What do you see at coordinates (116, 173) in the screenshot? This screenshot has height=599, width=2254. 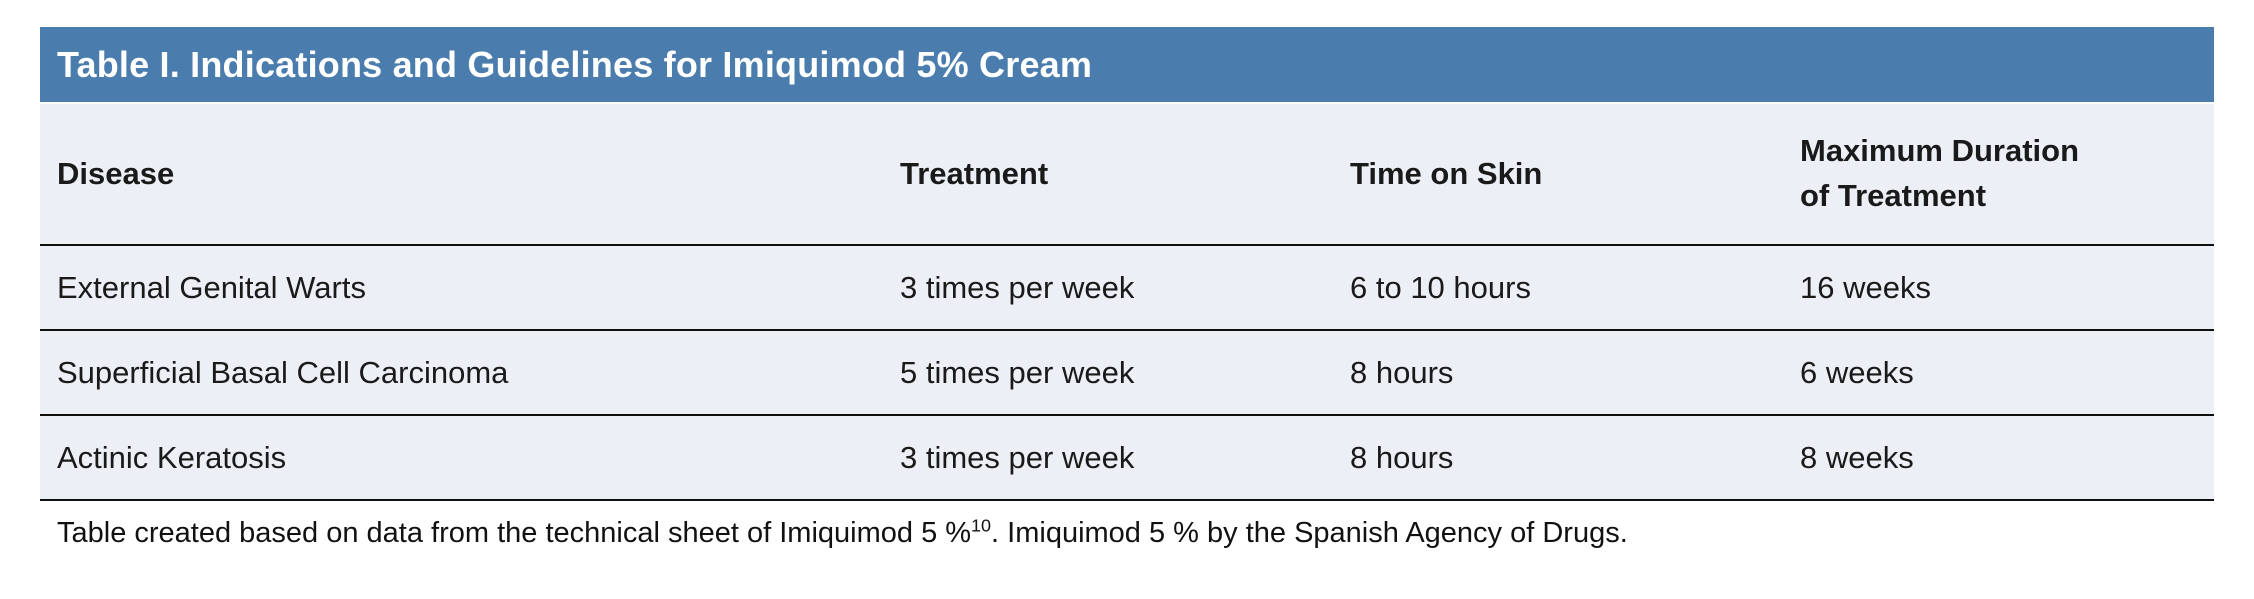 I see `column-header-disease: Disease` at bounding box center [116, 173].